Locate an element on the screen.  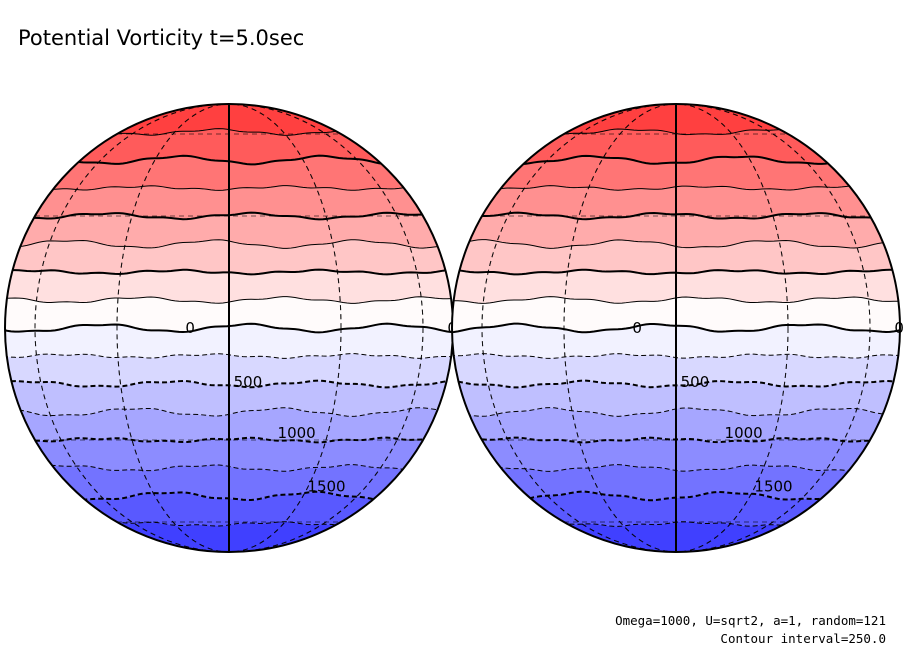
plot-title: Potential Vorticity t=5.0sec is located at coordinates (161, 38).